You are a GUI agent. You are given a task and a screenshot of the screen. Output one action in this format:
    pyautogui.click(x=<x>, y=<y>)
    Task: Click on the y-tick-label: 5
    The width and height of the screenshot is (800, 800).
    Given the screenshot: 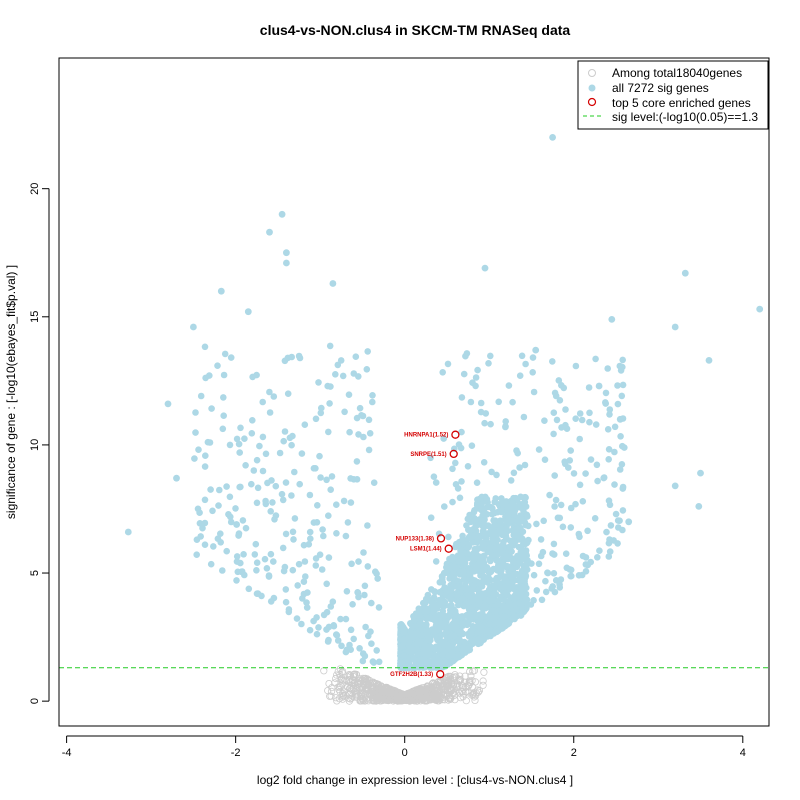 What is the action you would take?
    pyautogui.click(x=35, y=573)
    